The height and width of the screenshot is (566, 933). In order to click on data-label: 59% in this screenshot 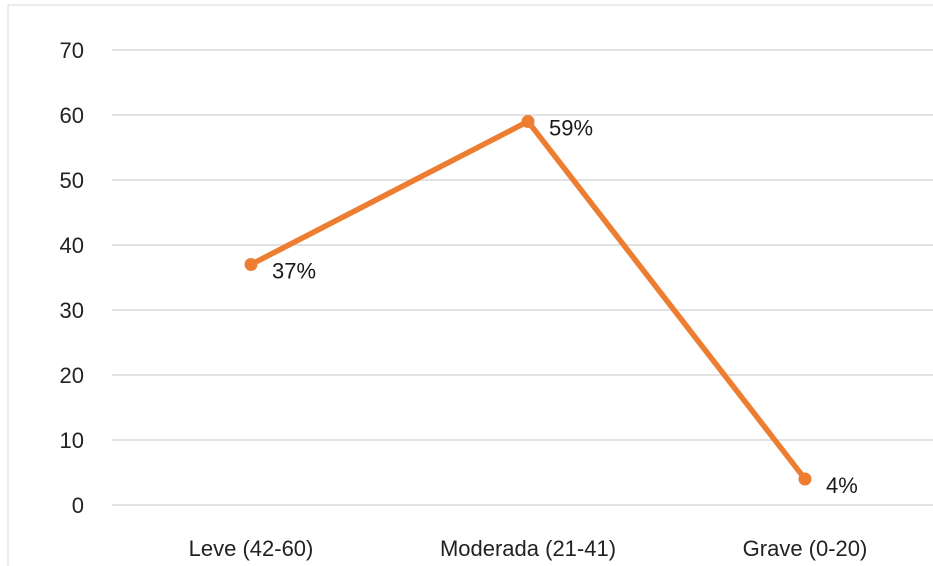, I will do `click(571, 128)`.